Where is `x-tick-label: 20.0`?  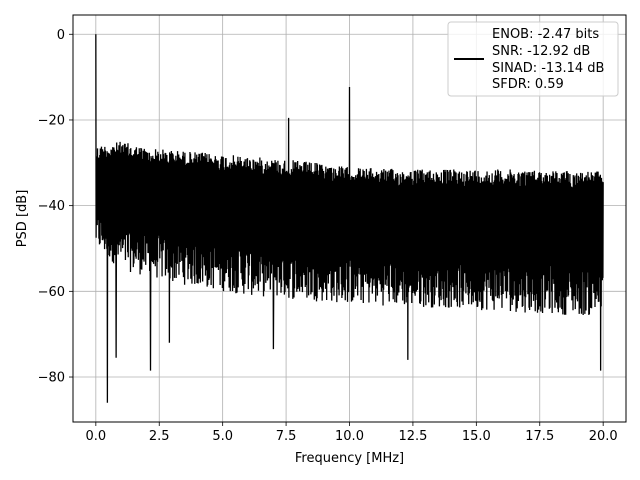
x-tick-label: 20.0 is located at coordinates (603, 436).